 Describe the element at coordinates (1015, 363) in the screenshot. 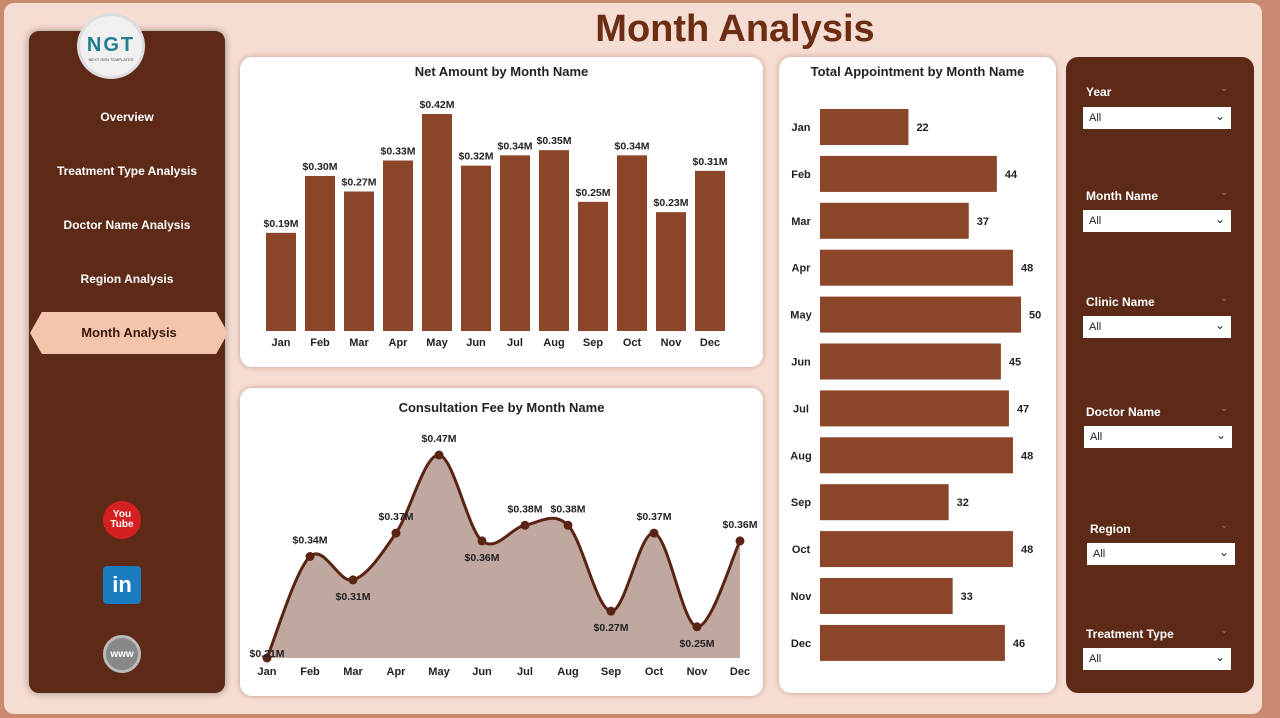

I see `data-label: 45` at that location.